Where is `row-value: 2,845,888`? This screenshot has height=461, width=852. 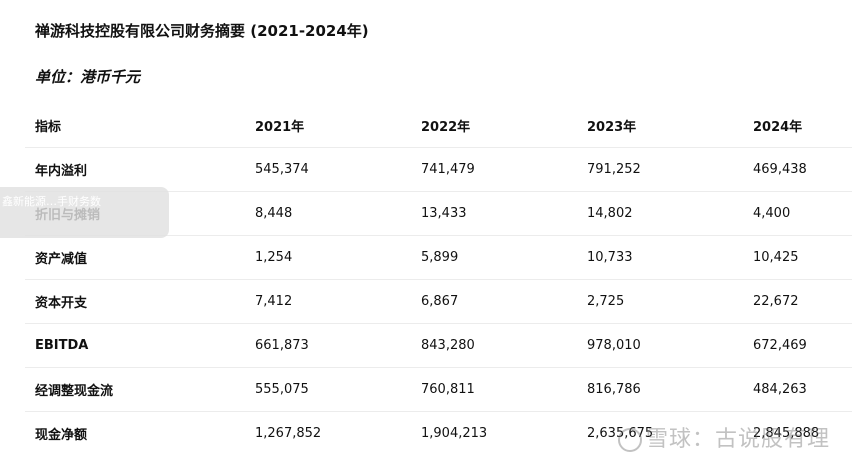 row-value: 2,845,888 is located at coordinates (786, 433).